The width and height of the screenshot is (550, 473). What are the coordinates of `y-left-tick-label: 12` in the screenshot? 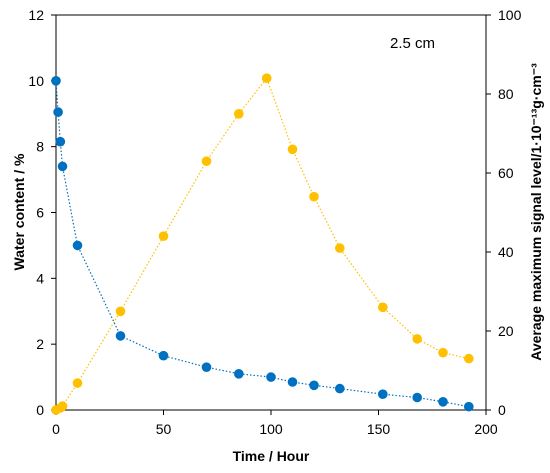 It's located at (36, 15).